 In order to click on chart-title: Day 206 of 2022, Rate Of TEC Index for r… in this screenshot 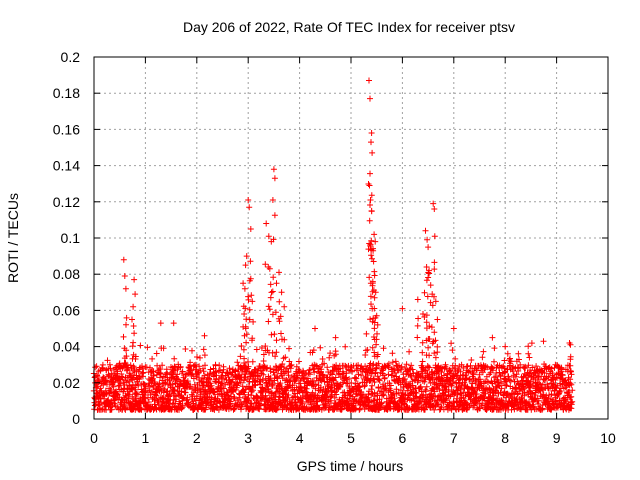, I will do `click(349, 27)`.